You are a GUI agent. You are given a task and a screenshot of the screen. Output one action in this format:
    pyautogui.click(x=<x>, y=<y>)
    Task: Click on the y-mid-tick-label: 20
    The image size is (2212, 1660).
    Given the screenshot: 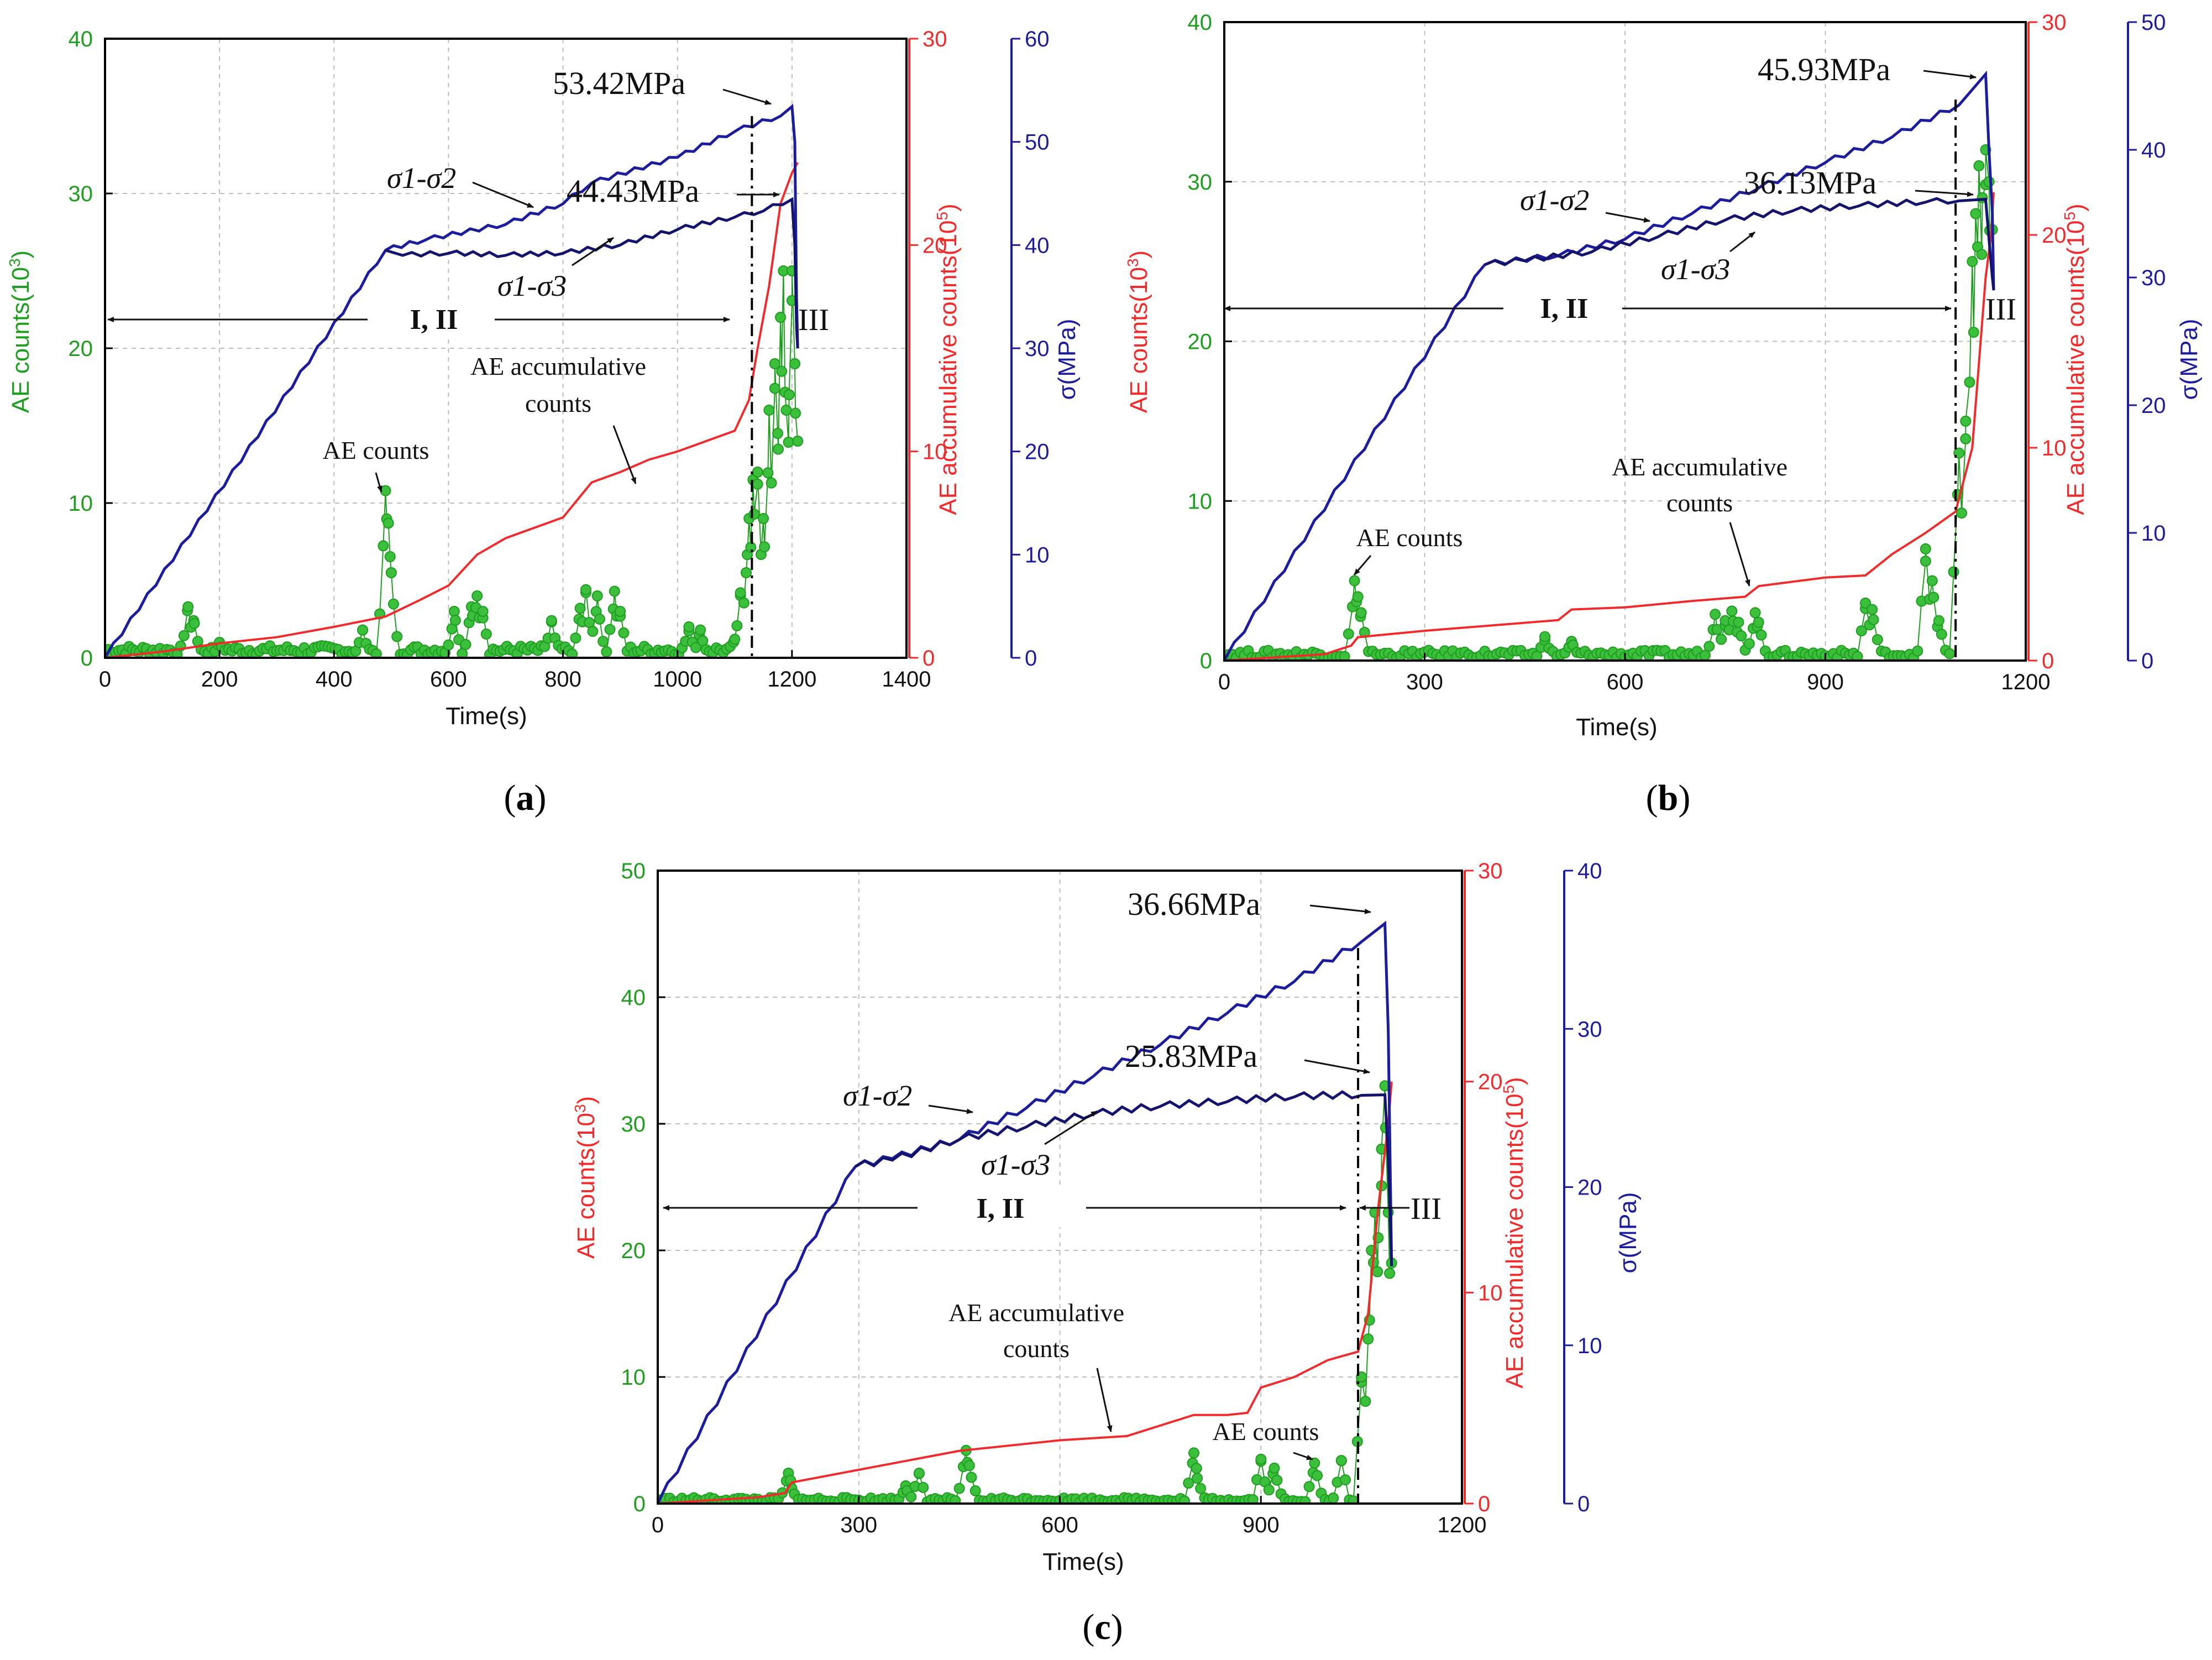 What is the action you would take?
    pyautogui.click(x=2054, y=235)
    